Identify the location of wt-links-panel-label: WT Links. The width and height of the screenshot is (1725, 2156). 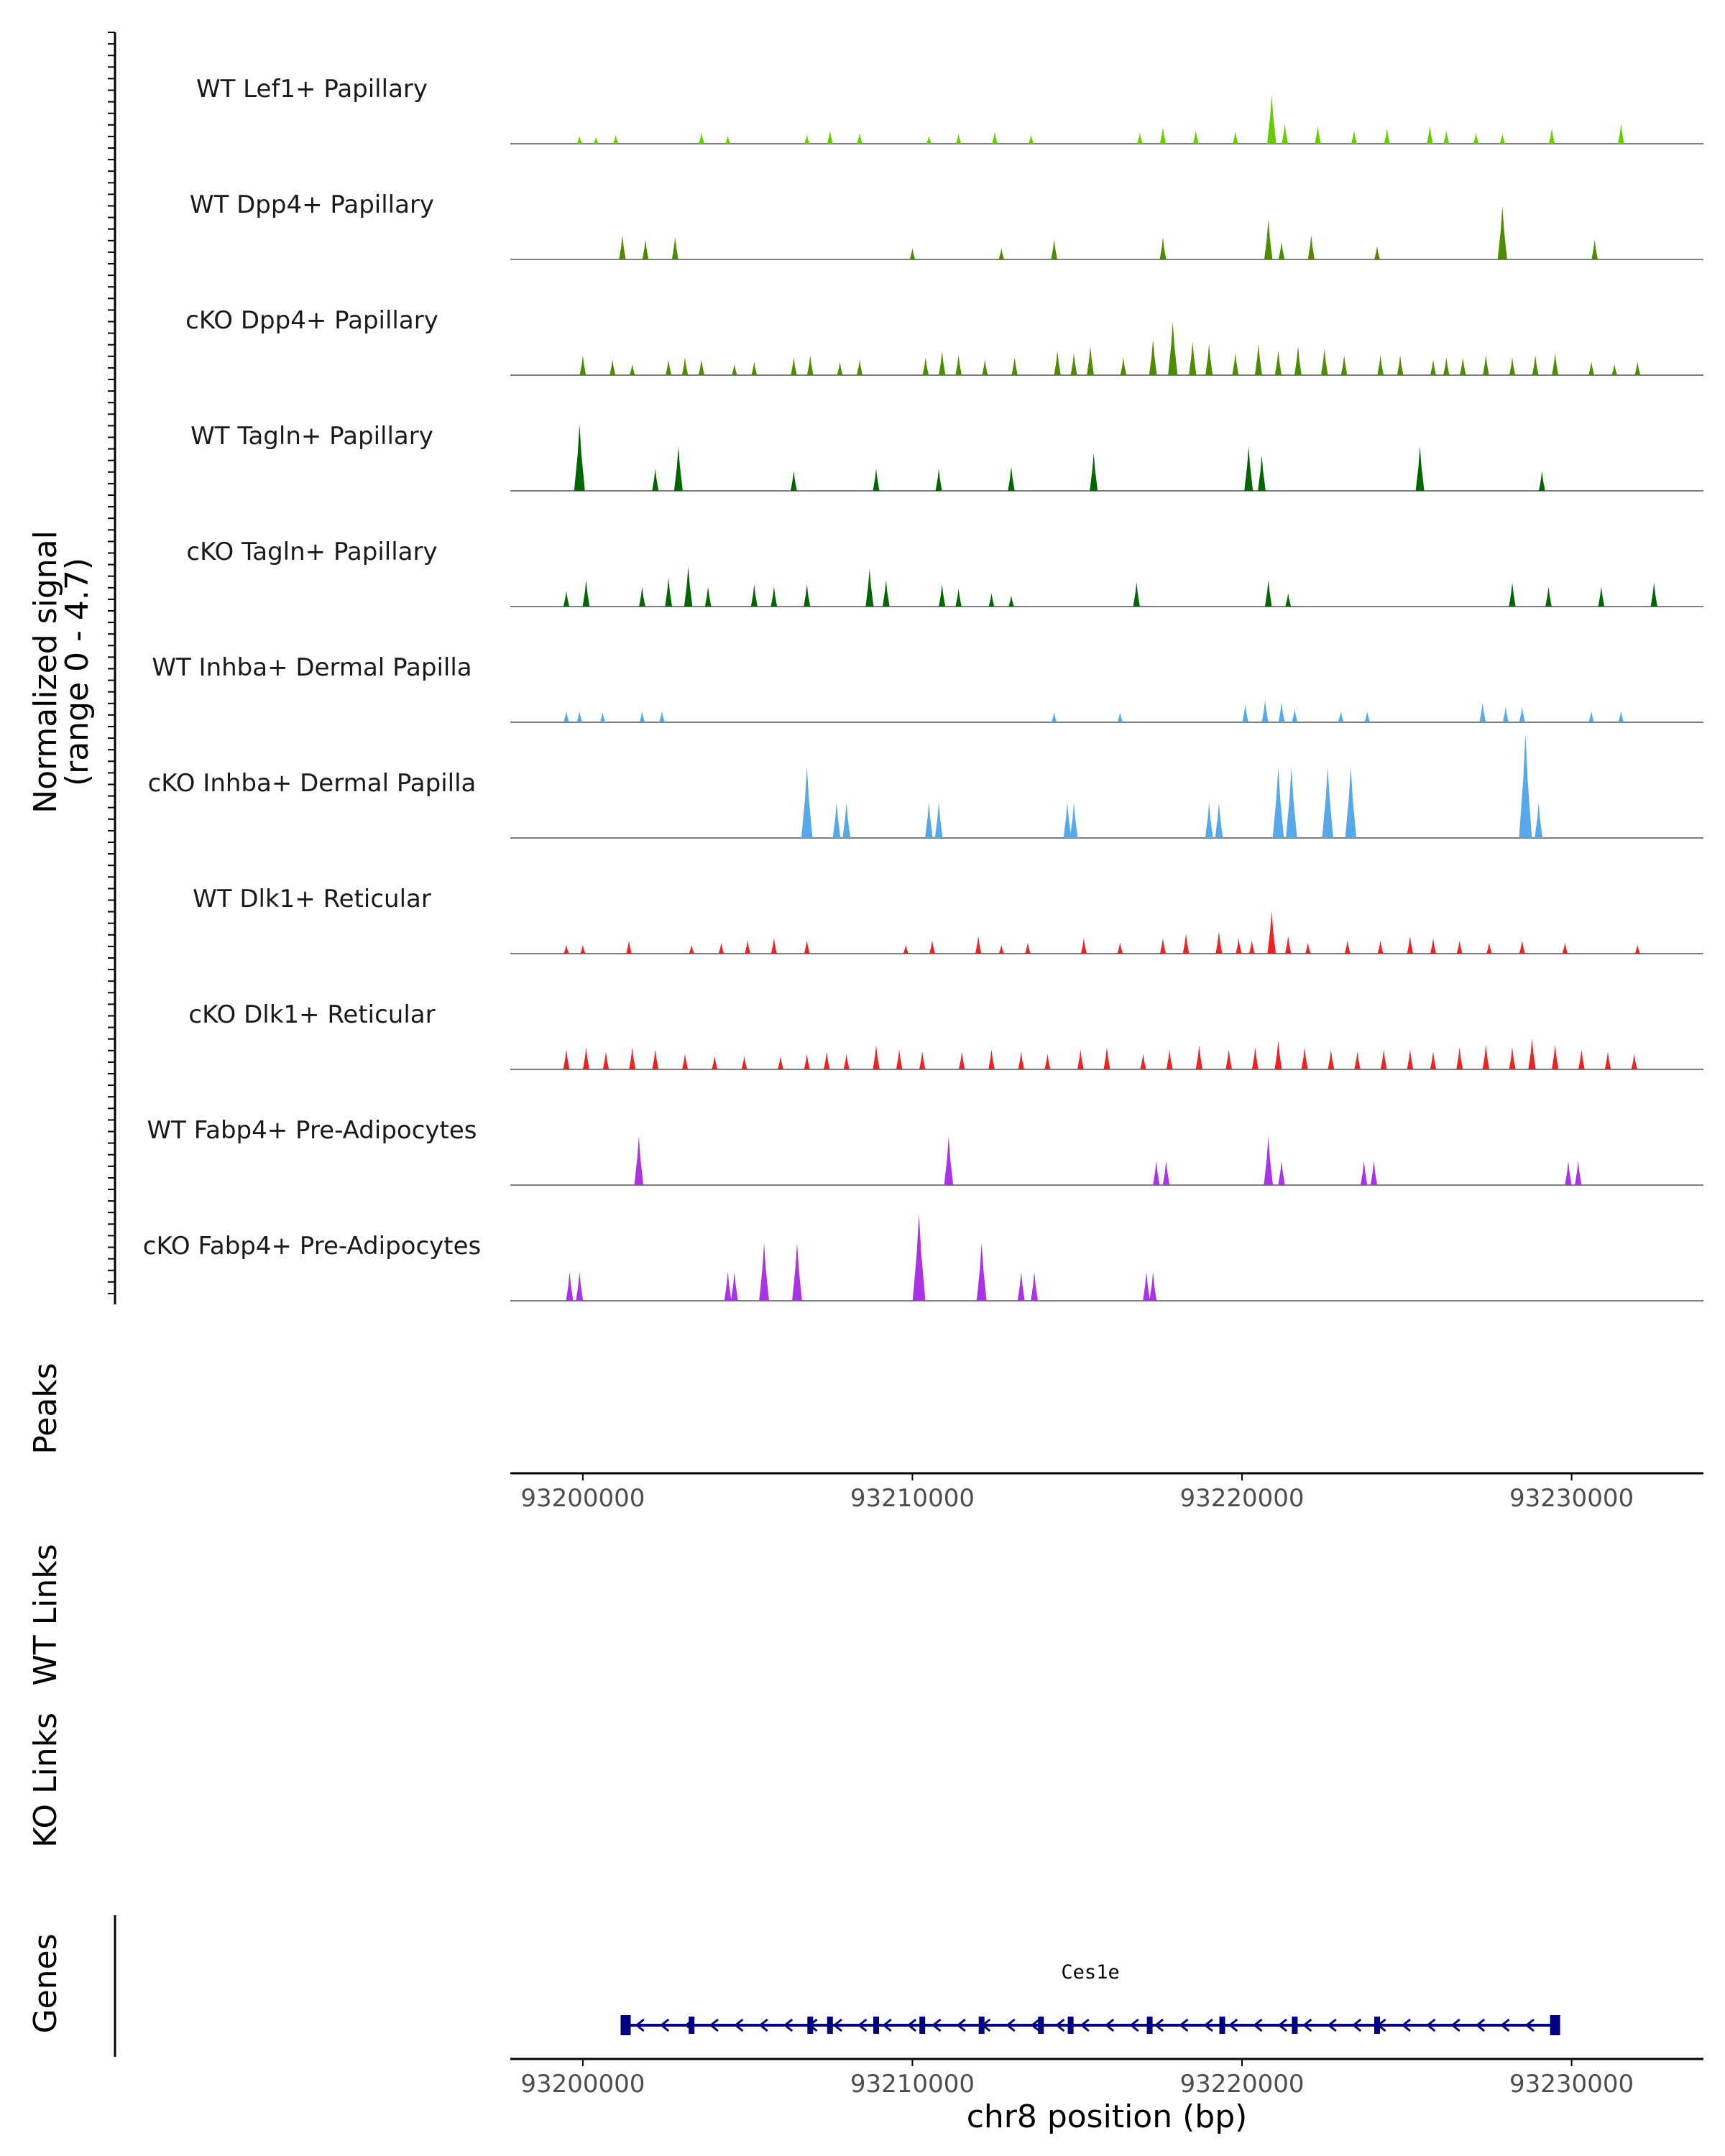
(45, 1614).